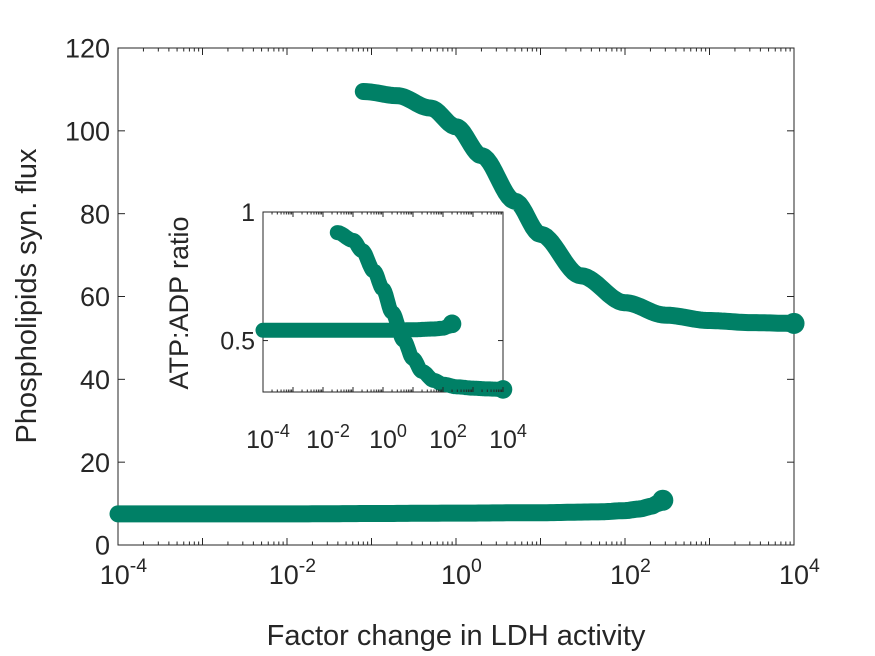 Image resolution: width=875 pixels, height=656 pixels. I want to click on main-y-axis-label: Phospholipids syn. flux, so click(27, 295).